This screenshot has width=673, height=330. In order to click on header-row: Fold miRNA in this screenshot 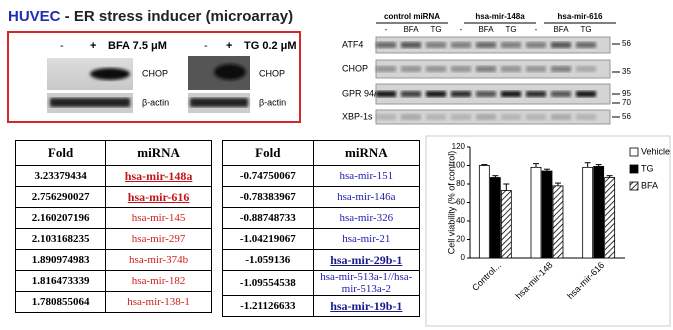, I will do `click(113, 153)`.